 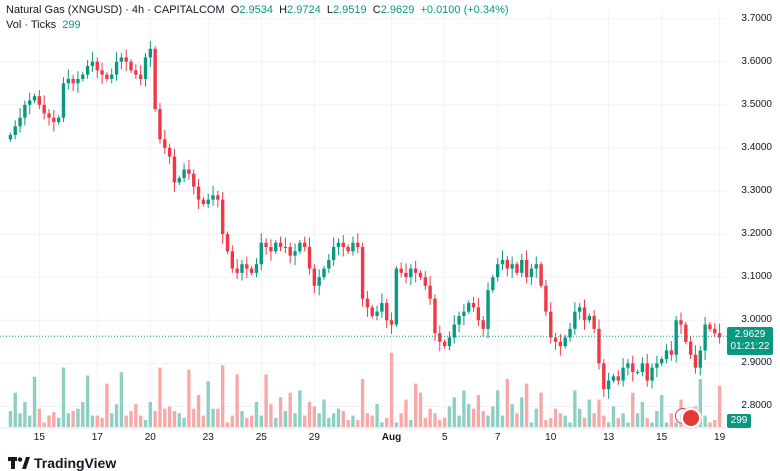 What do you see at coordinates (150, 437) in the screenshot?
I see `time-tick-label: 20` at bounding box center [150, 437].